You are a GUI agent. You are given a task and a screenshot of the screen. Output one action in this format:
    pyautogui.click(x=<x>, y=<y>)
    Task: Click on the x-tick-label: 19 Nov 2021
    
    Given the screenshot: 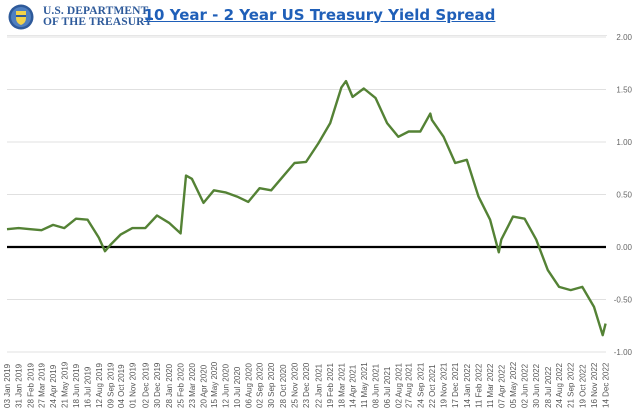 What is the action you would take?
    pyautogui.click(x=444, y=385)
    